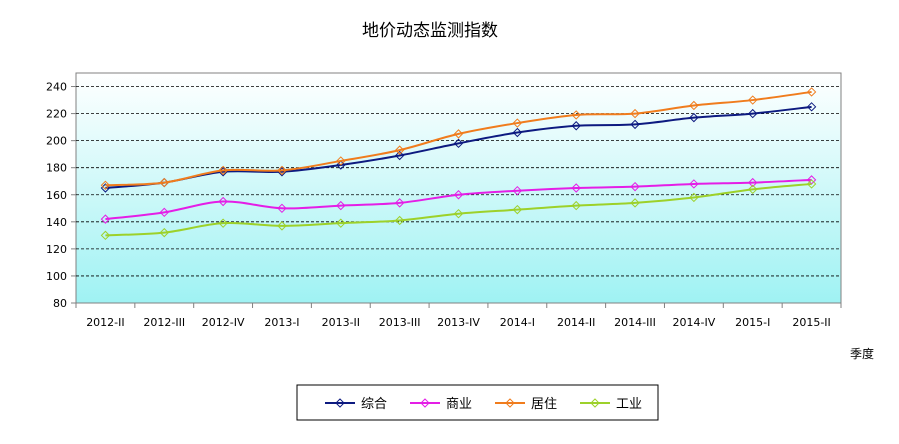 The image size is (899, 444). I want to click on legend-label: 居住, so click(544, 404).